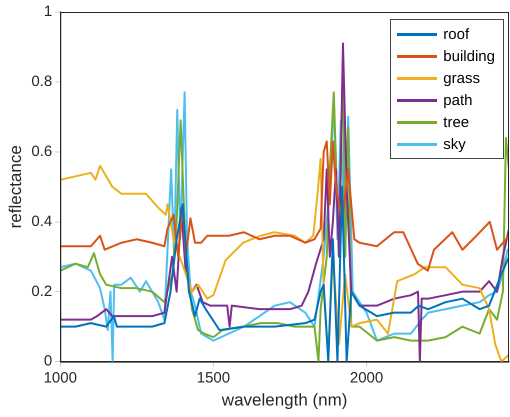 The image size is (510, 417). What do you see at coordinates (454, 144) in the screenshot?
I see `legend-label: sky` at bounding box center [454, 144].